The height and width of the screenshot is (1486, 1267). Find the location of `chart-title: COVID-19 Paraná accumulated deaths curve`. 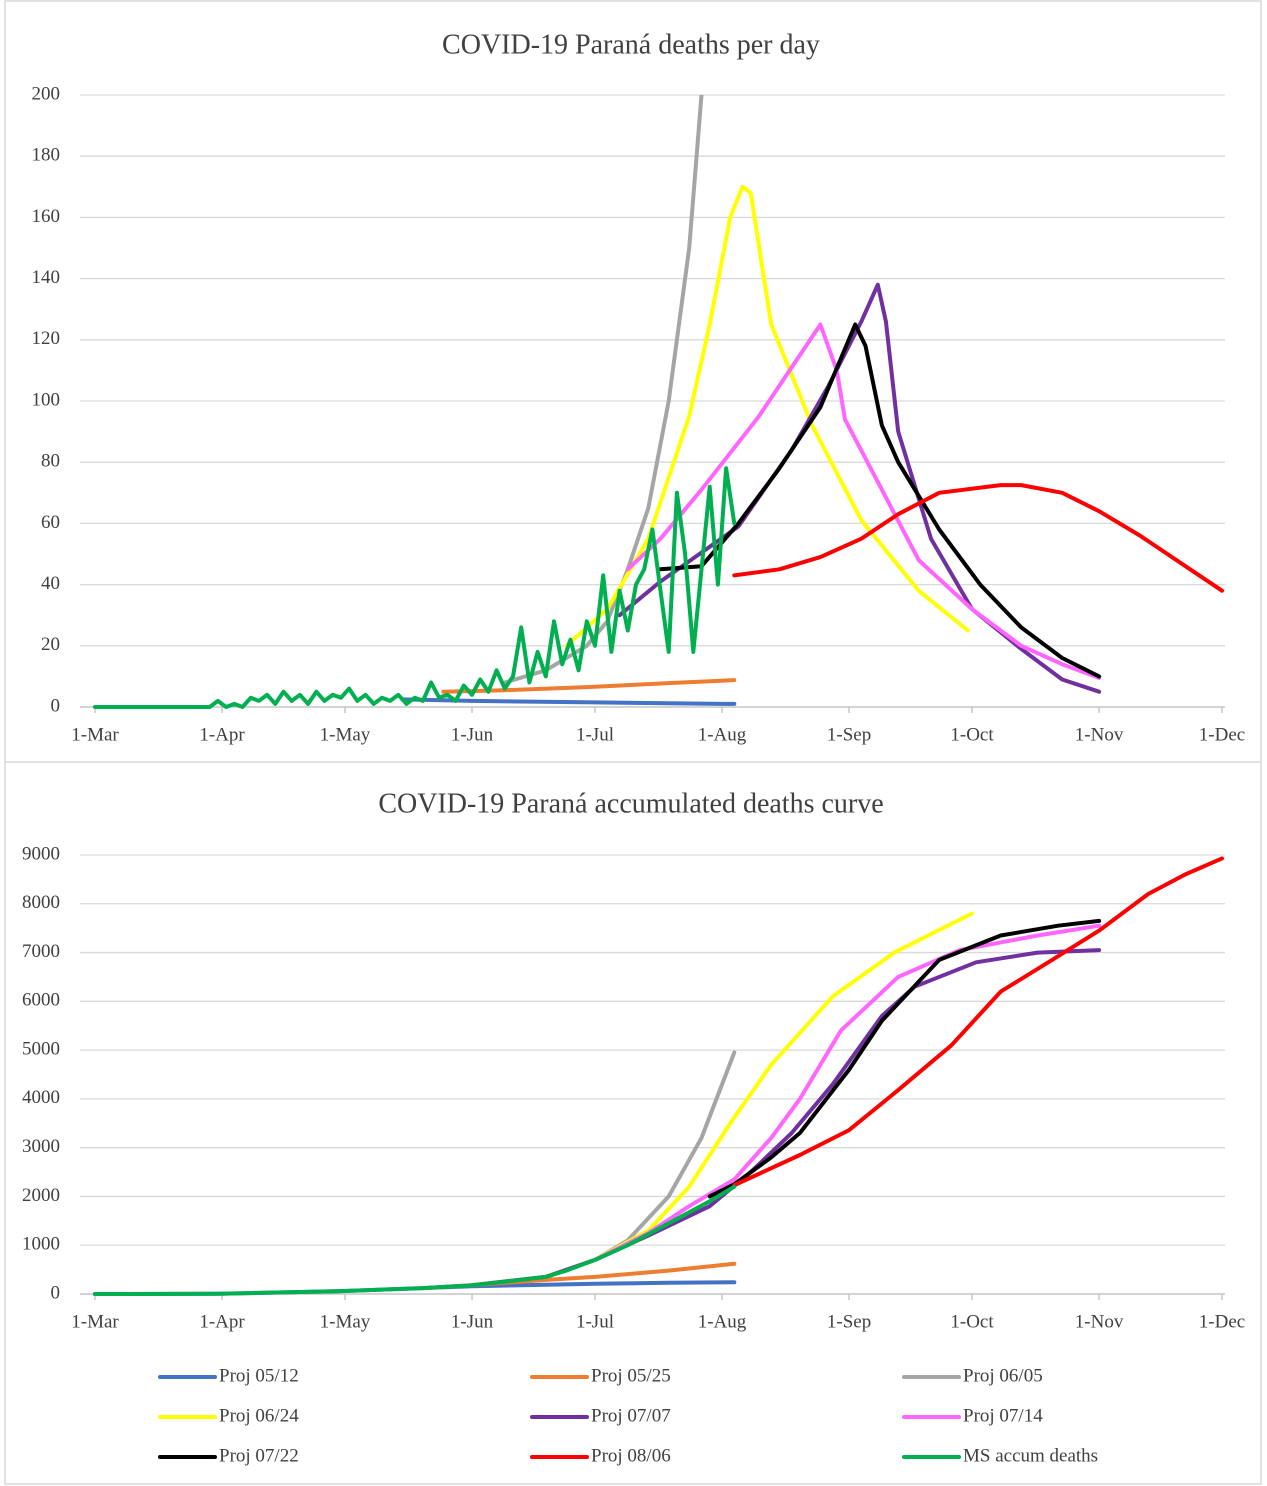

chart-title: COVID-19 Paraná accumulated deaths curve is located at coordinates (630, 803).